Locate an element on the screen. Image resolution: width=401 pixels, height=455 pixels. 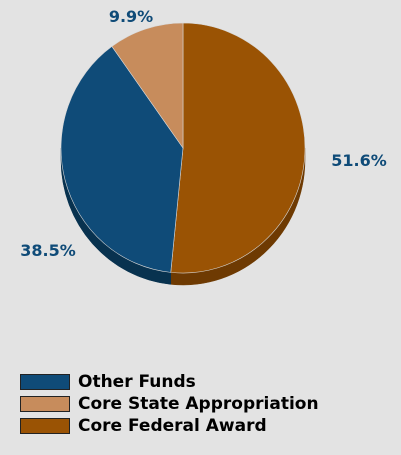
pie-value-label-0: 51.6% is located at coordinates (359, 160).